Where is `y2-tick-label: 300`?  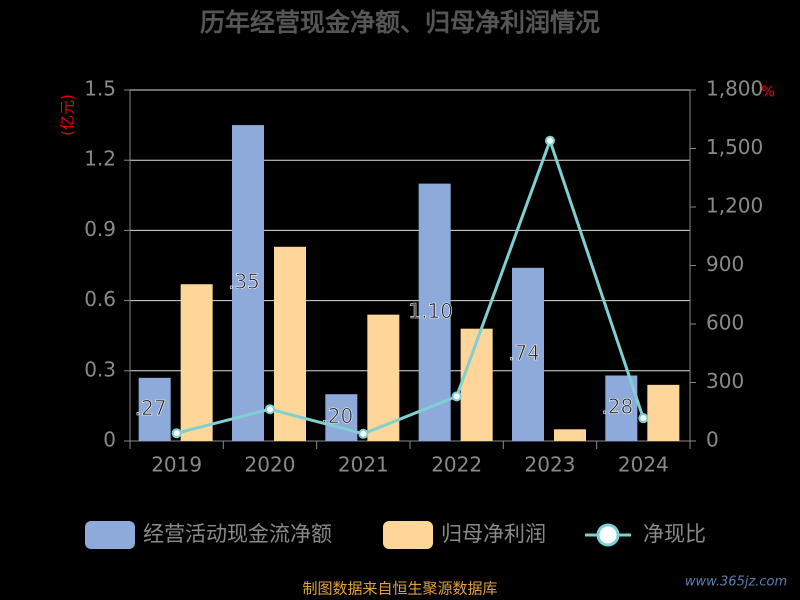 y2-tick-label: 300 is located at coordinates (725, 381).